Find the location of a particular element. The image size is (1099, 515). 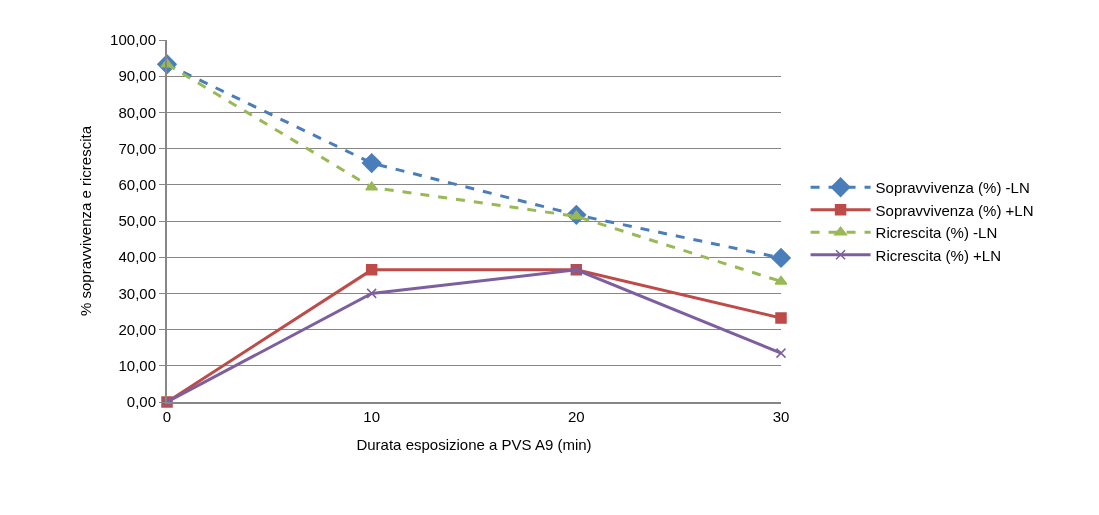

x-axis-title: Durata esposizione a PVS A9 (min) is located at coordinates (474, 444).